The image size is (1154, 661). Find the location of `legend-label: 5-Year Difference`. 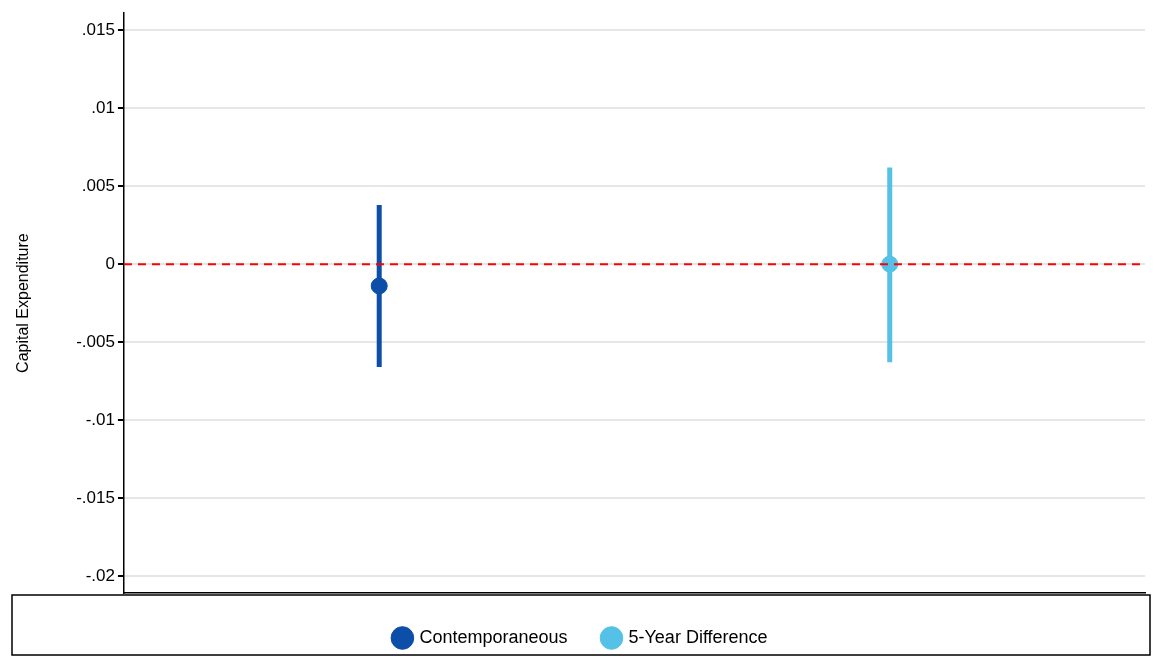

legend-label: 5-Year Difference is located at coordinates (698, 636).